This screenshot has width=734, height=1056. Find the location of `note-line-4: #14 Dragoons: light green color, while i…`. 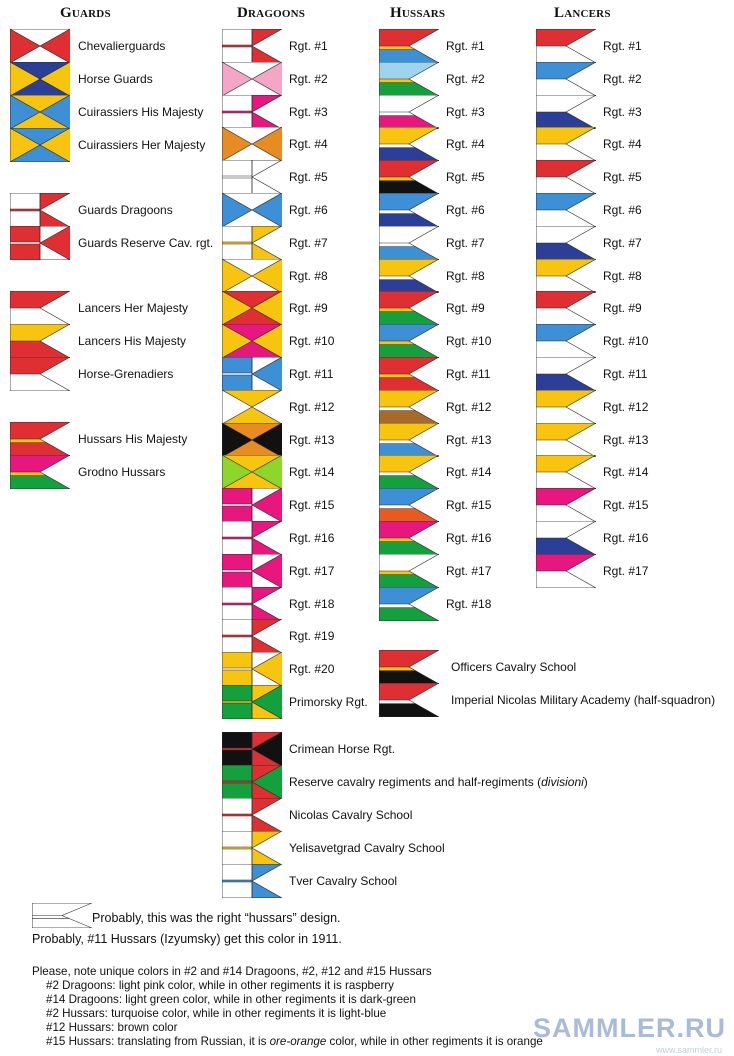

note-line-4: #14 Dragoons: light green color, while i… is located at coordinates (231, 999).